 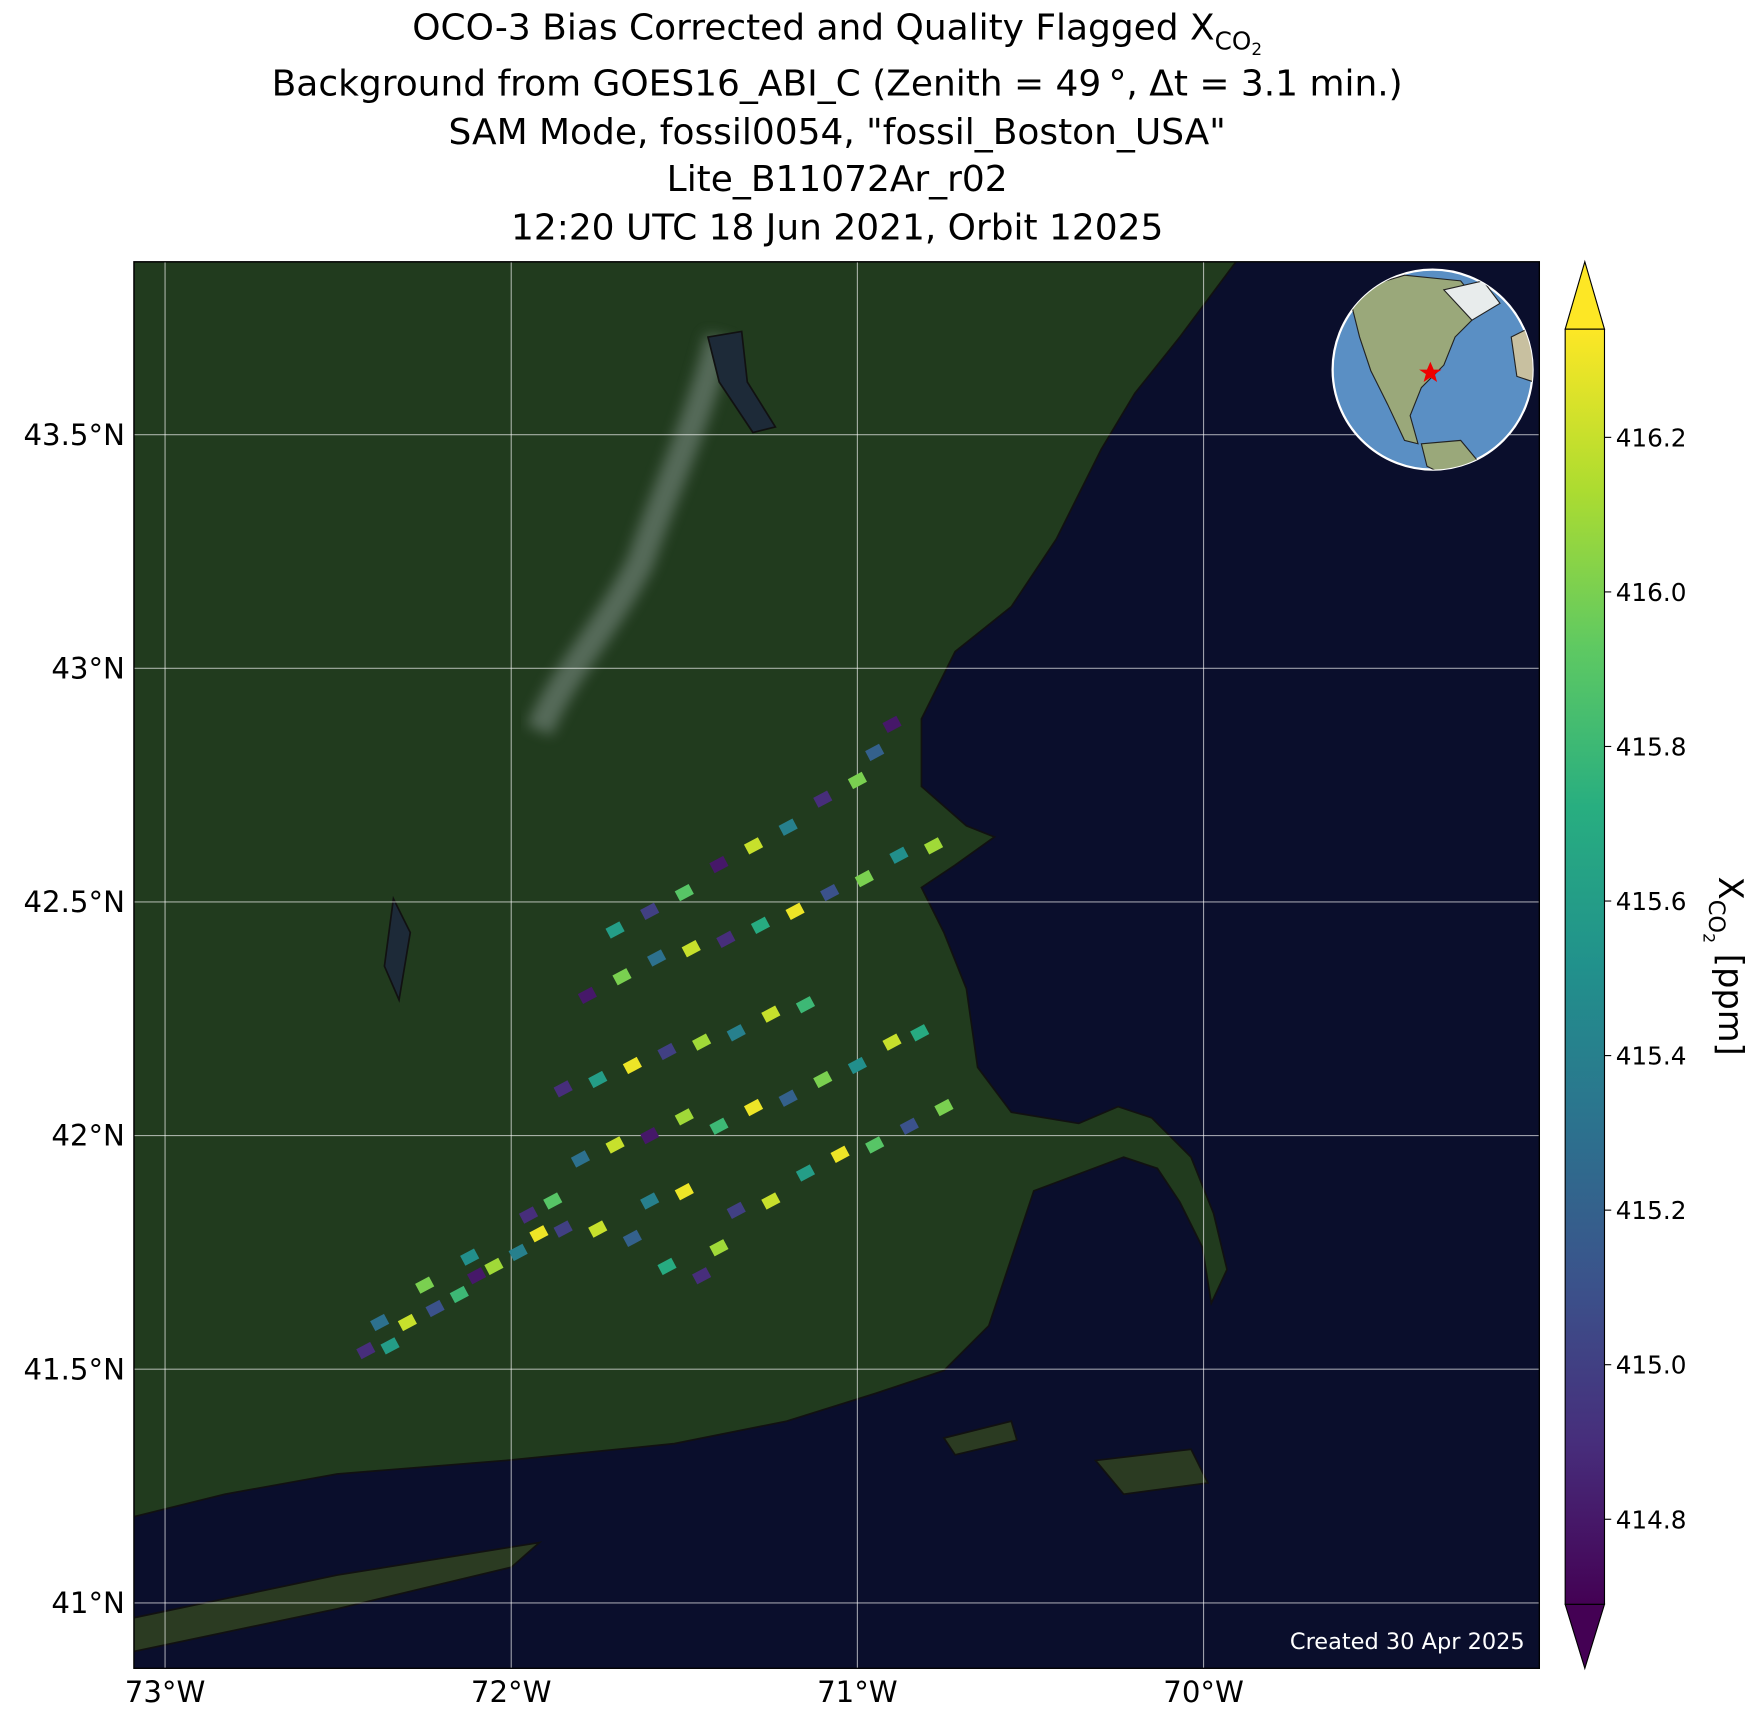 What do you see at coordinates (1730, 888) in the screenshot?
I see `cbar-label-text: X` at bounding box center [1730, 888].